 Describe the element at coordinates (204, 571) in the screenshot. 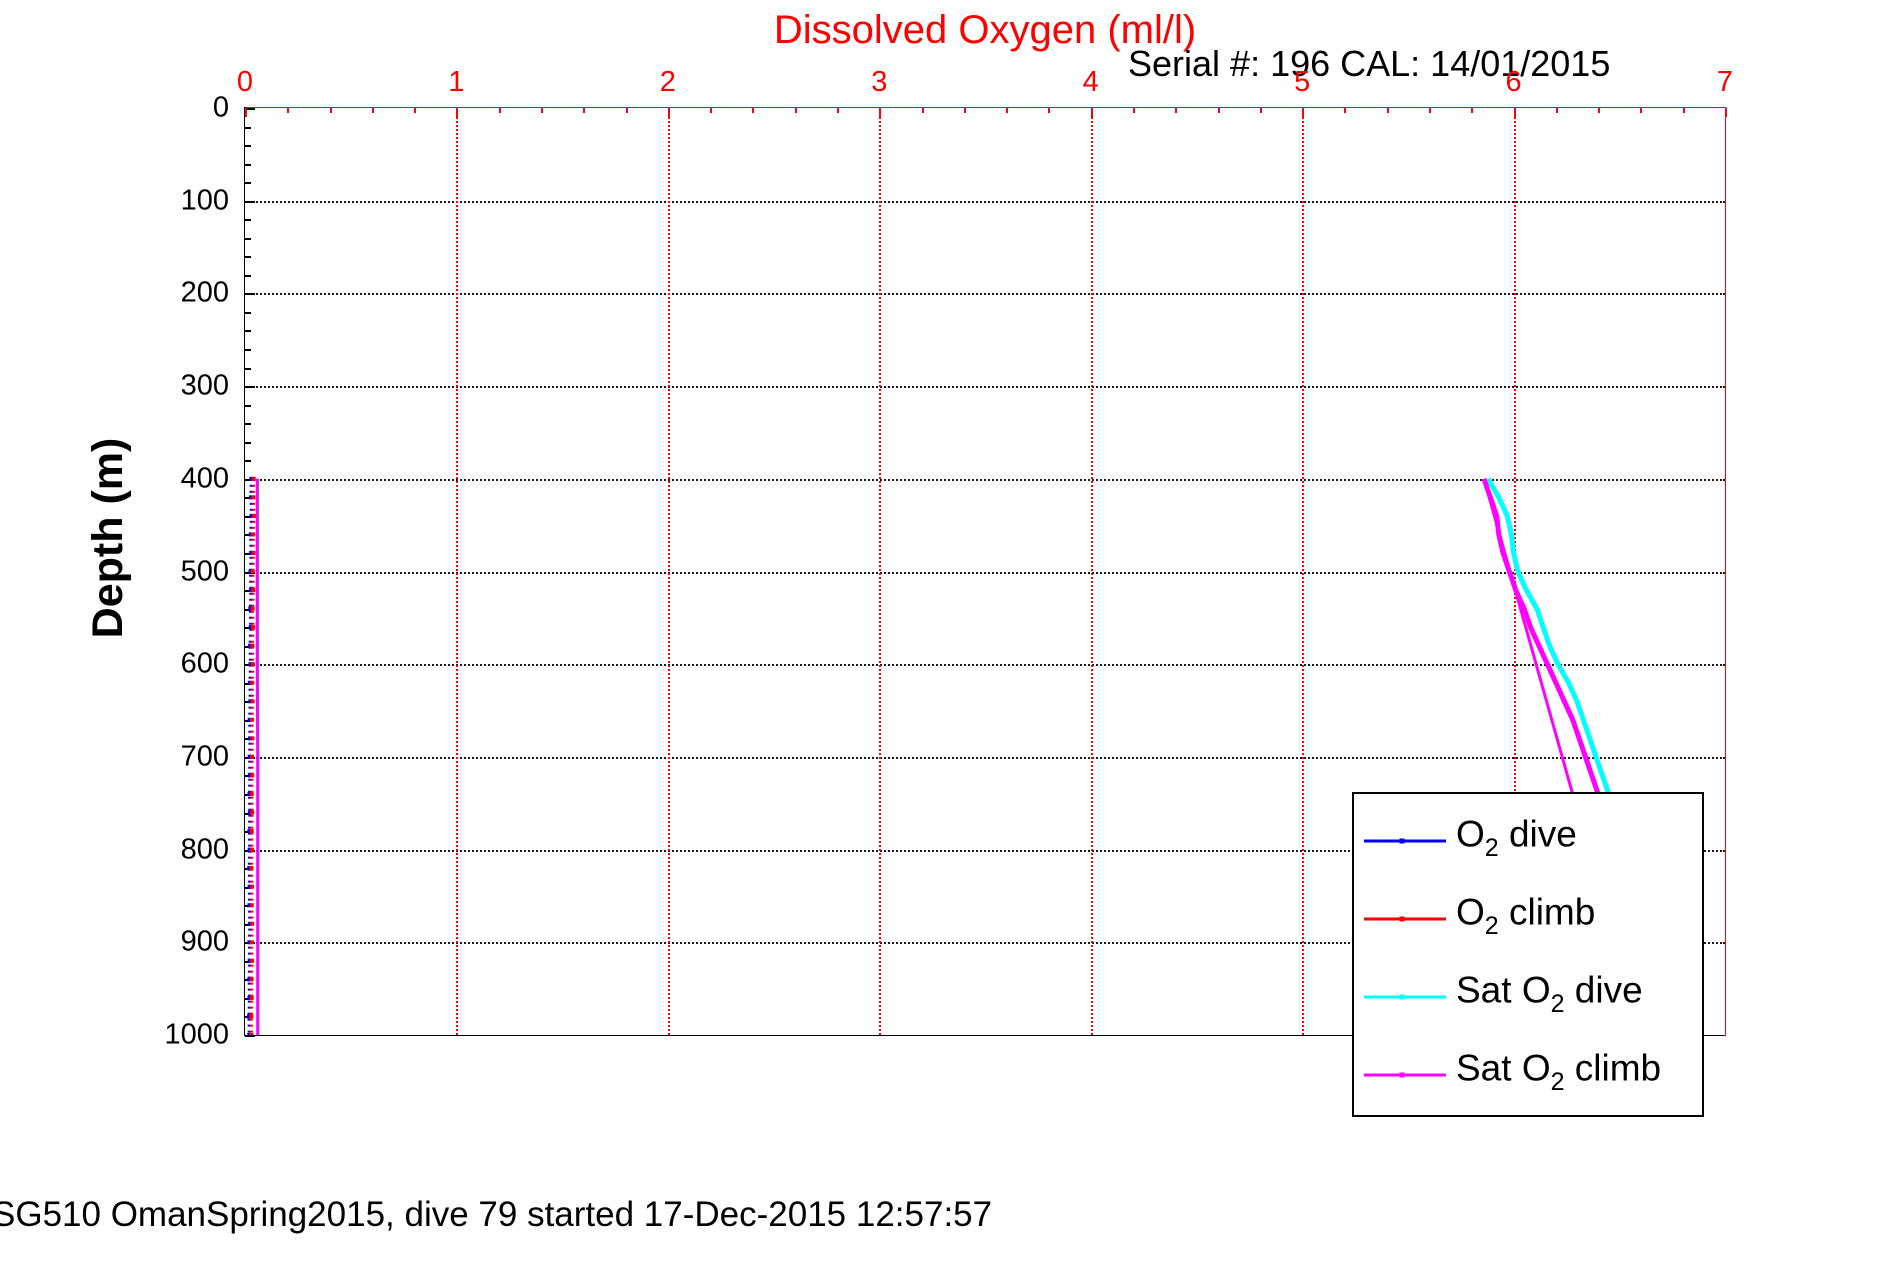

I see `y-tick-label: 500` at that location.